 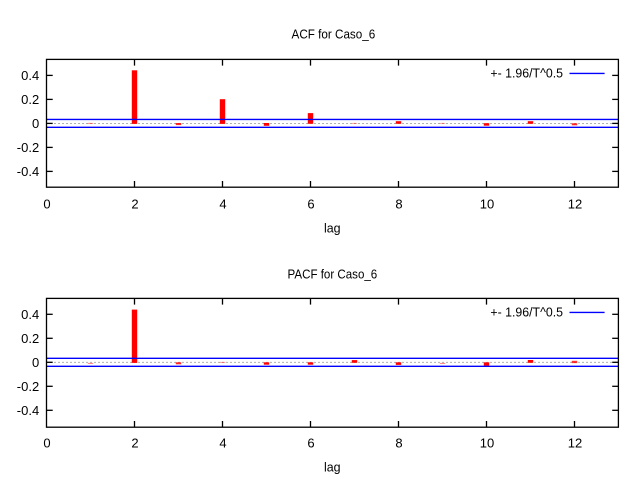 What do you see at coordinates (334, 34) in the screenshot?
I see `svg-text: ACF for Caso_6` at bounding box center [334, 34].